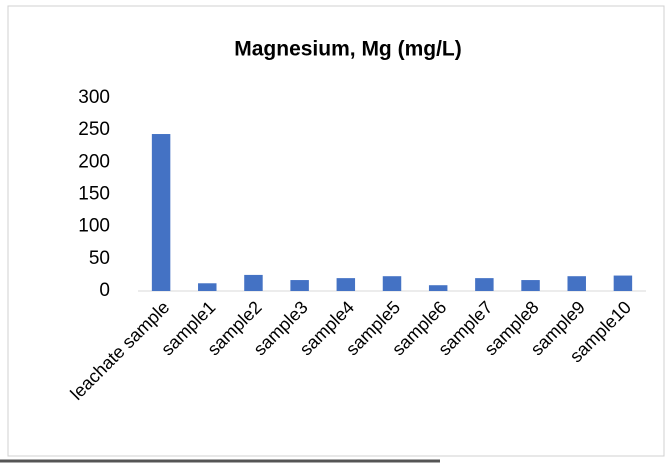 The height and width of the screenshot is (465, 668). What do you see at coordinates (99, 258) in the screenshot?
I see `y-tick-label: 50` at bounding box center [99, 258].